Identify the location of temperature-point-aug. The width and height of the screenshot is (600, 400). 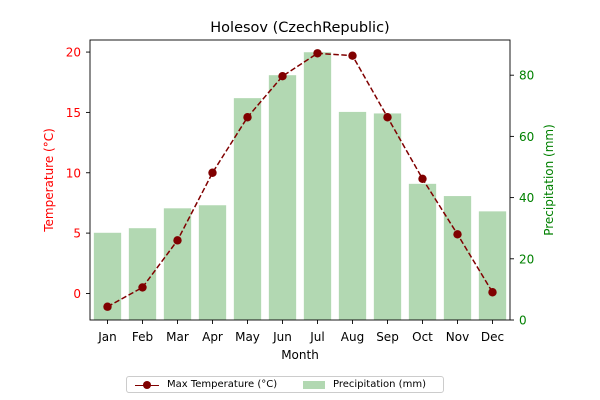
(352, 55).